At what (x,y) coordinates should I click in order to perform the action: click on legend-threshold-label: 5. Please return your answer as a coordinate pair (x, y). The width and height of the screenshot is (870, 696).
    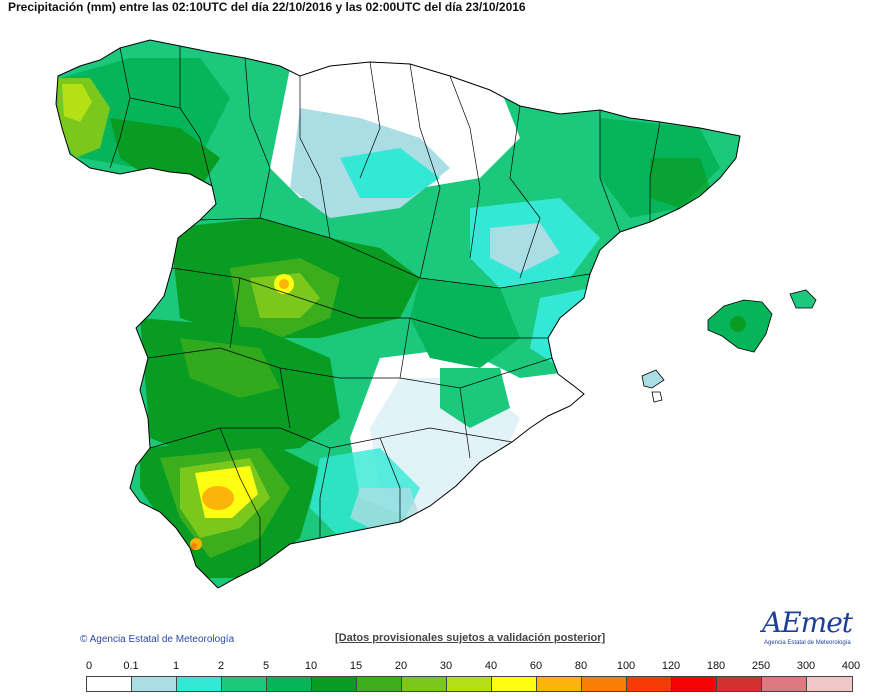
    Looking at the image, I should click on (266, 666).